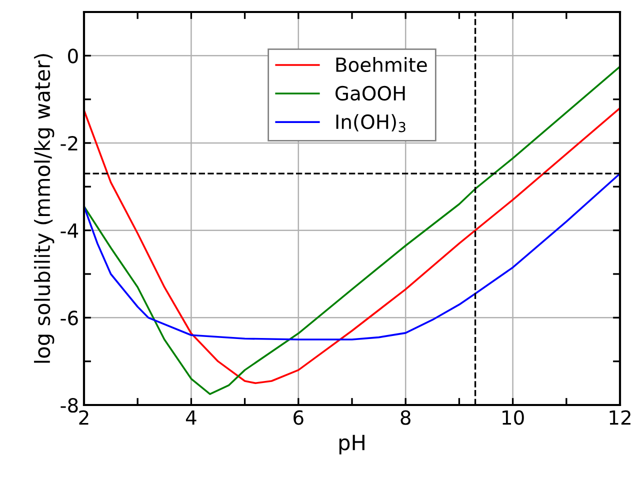  What do you see at coordinates (44, 208) in the screenshot?
I see `y-axis-title: log solubility (mmol/kg water)` at bounding box center [44, 208].